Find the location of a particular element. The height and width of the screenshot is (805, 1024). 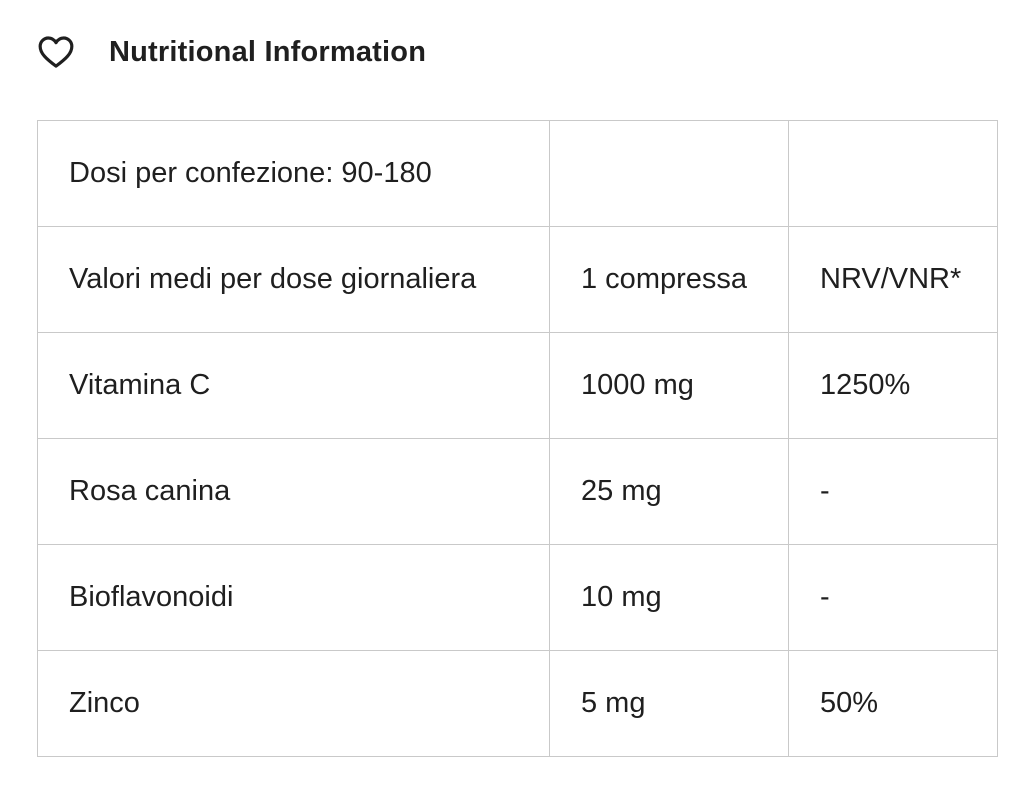

amount-cell: 10 mg is located at coordinates (669, 597).